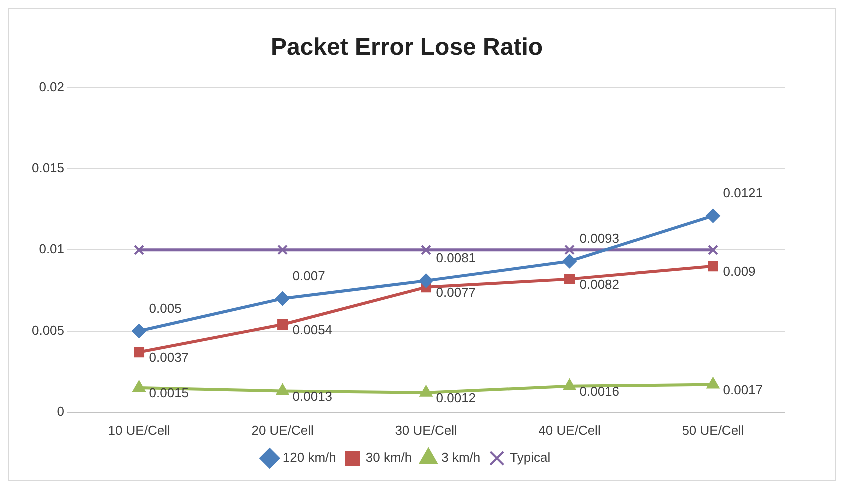  What do you see at coordinates (389, 458) in the screenshot?
I see `legend-label: 30 km/h` at bounding box center [389, 458].